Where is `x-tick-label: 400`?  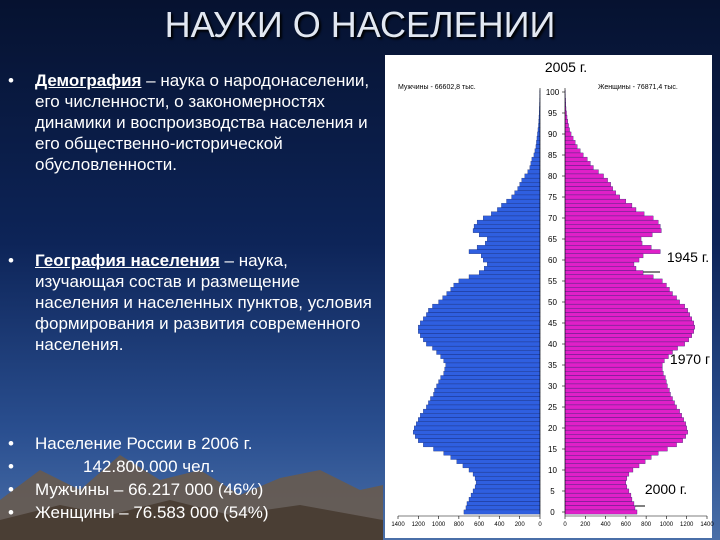 x-tick-label: 400 is located at coordinates (499, 525).